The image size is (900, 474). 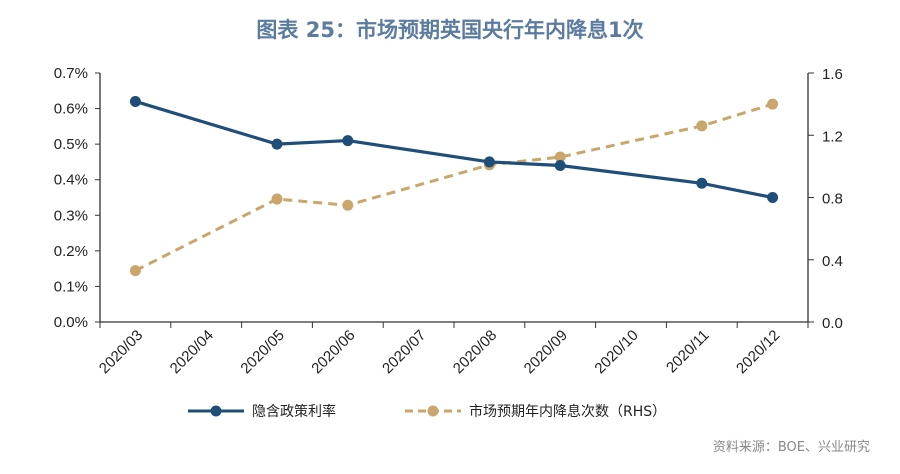 What do you see at coordinates (832, 136) in the screenshot?
I see `right-tick-label: 1.2` at bounding box center [832, 136].